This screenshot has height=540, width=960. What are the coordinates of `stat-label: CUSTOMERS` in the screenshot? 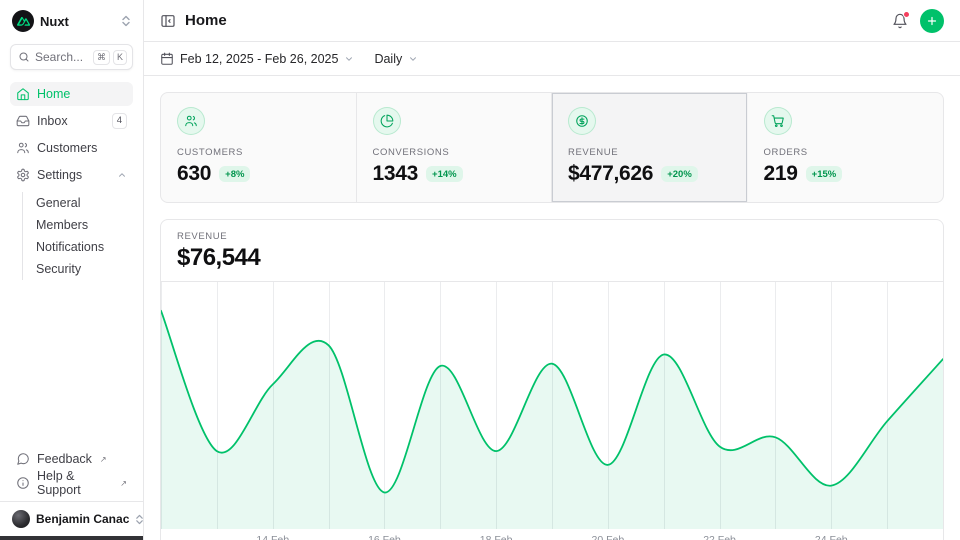 It's located at (210, 152).